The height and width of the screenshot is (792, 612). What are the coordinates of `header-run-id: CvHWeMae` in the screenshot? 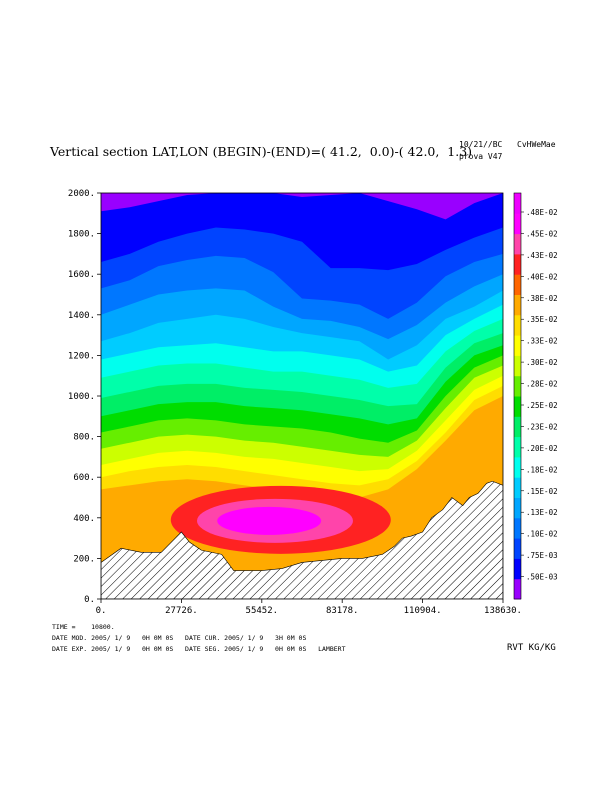 It's located at (536, 144).